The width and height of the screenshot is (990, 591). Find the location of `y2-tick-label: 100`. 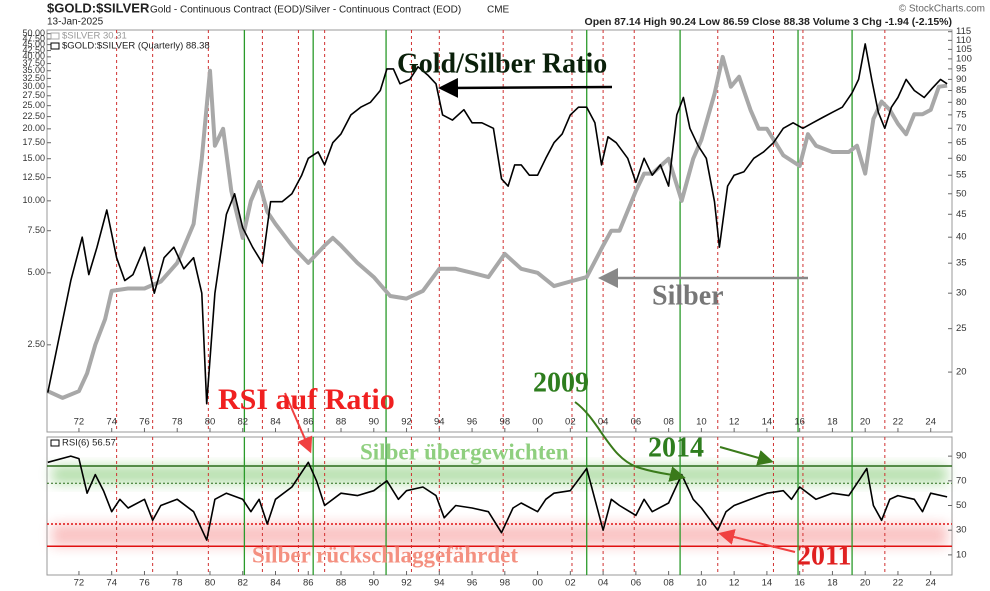

y2-tick-label: 100 is located at coordinates (964, 58).